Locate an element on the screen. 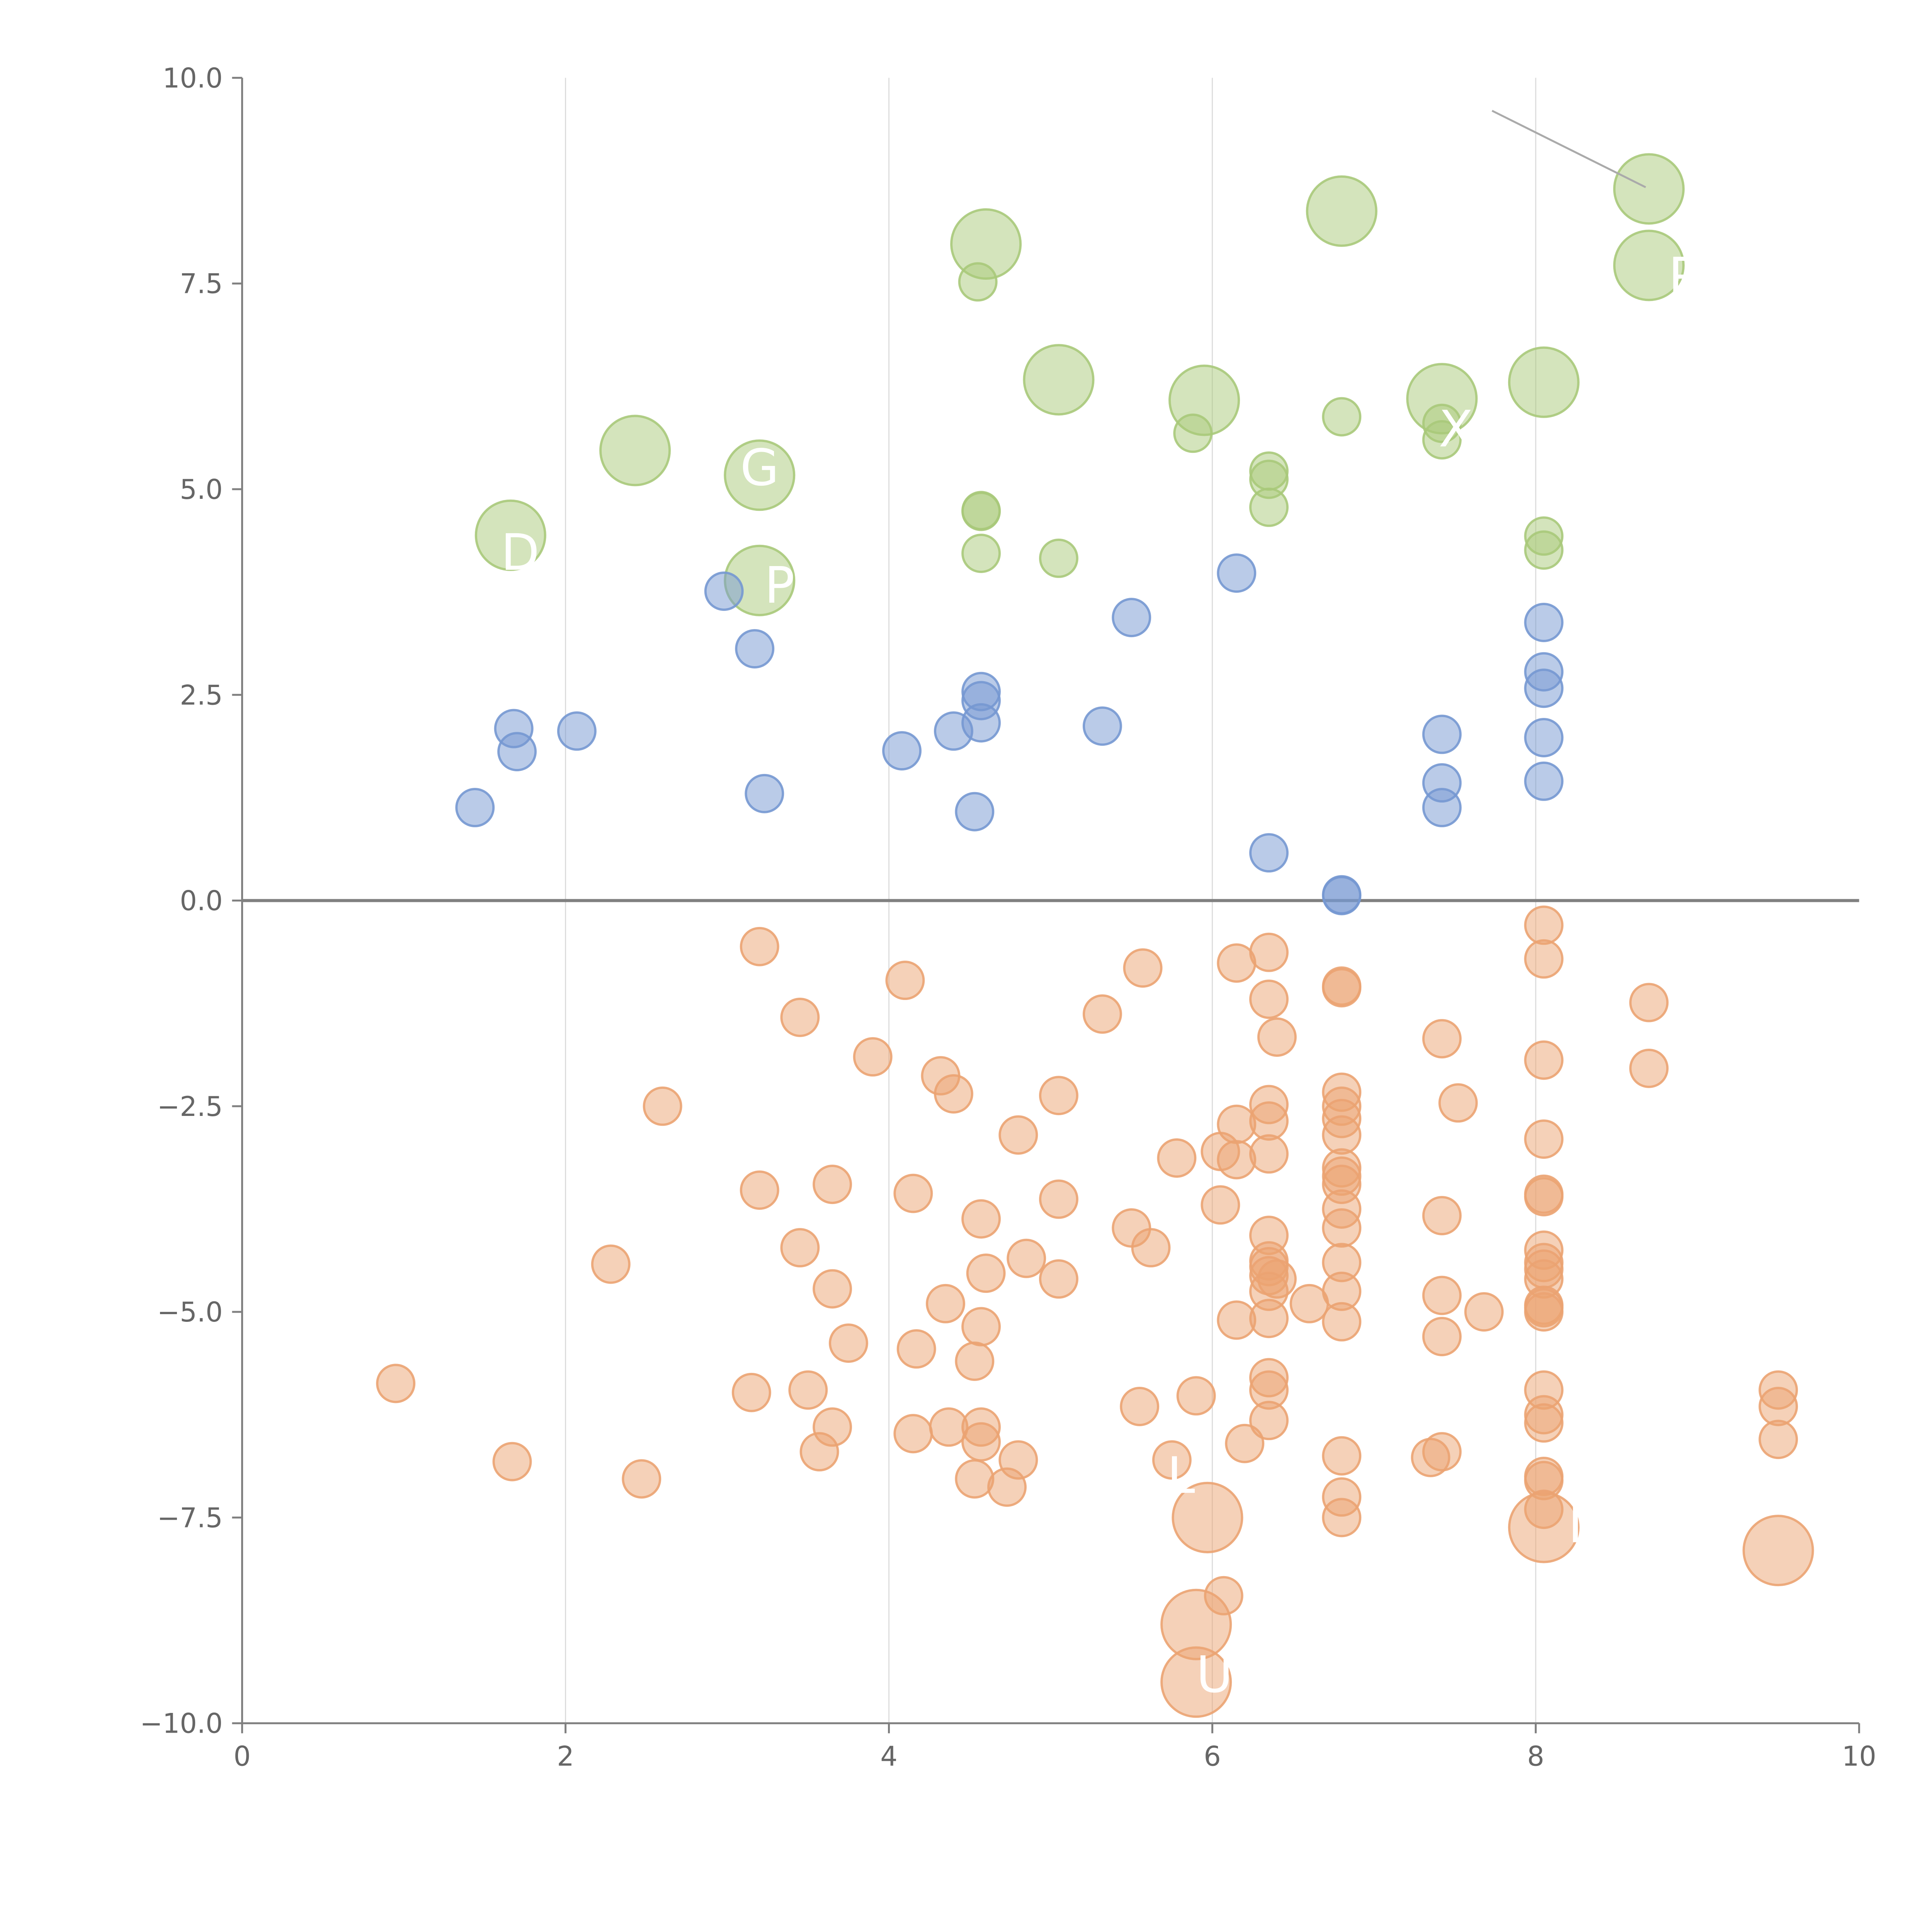 Image resolution: width=1932 pixels, height=1932 pixels. x-tick-label: 10 is located at coordinates (1859, 1756).